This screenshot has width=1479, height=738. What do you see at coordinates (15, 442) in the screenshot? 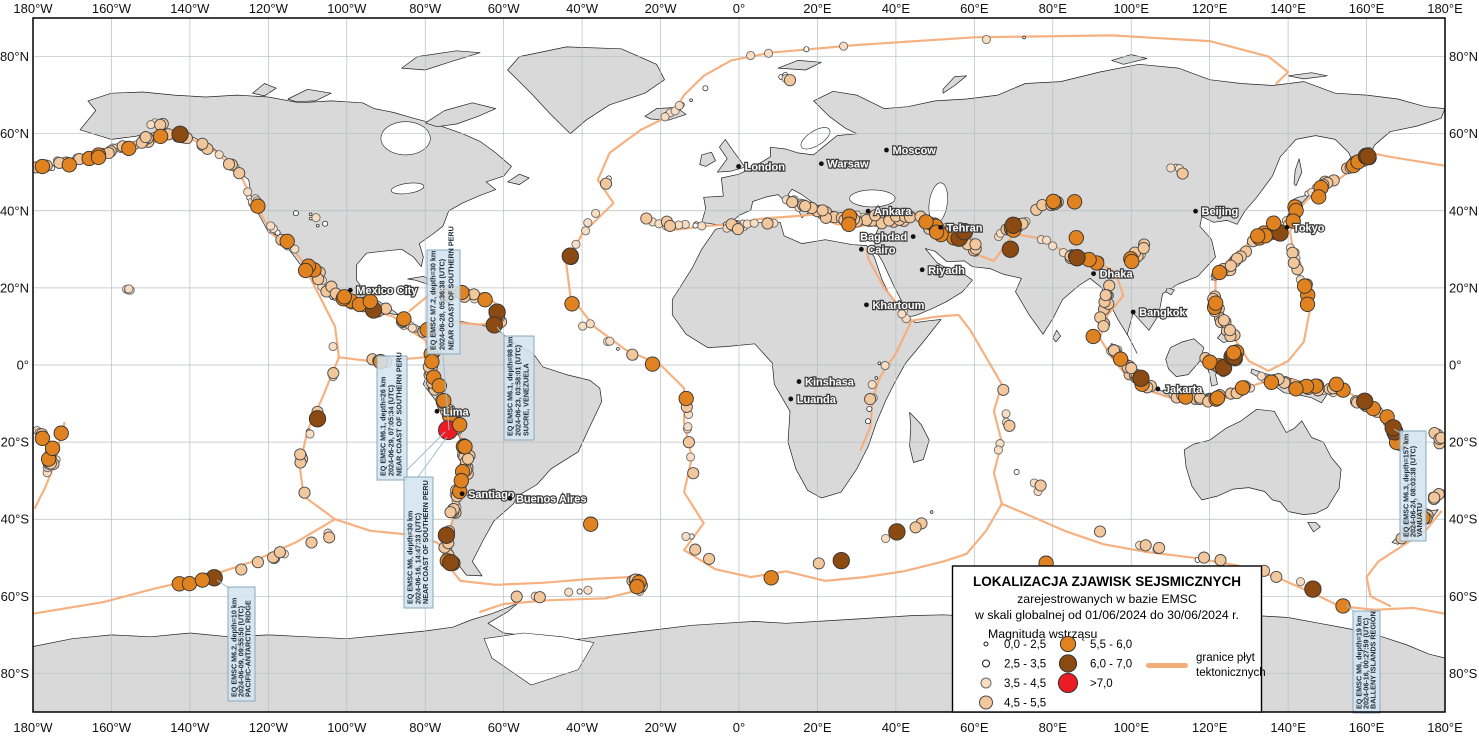
I see `lat-label-left: 20°S` at bounding box center [15, 442].